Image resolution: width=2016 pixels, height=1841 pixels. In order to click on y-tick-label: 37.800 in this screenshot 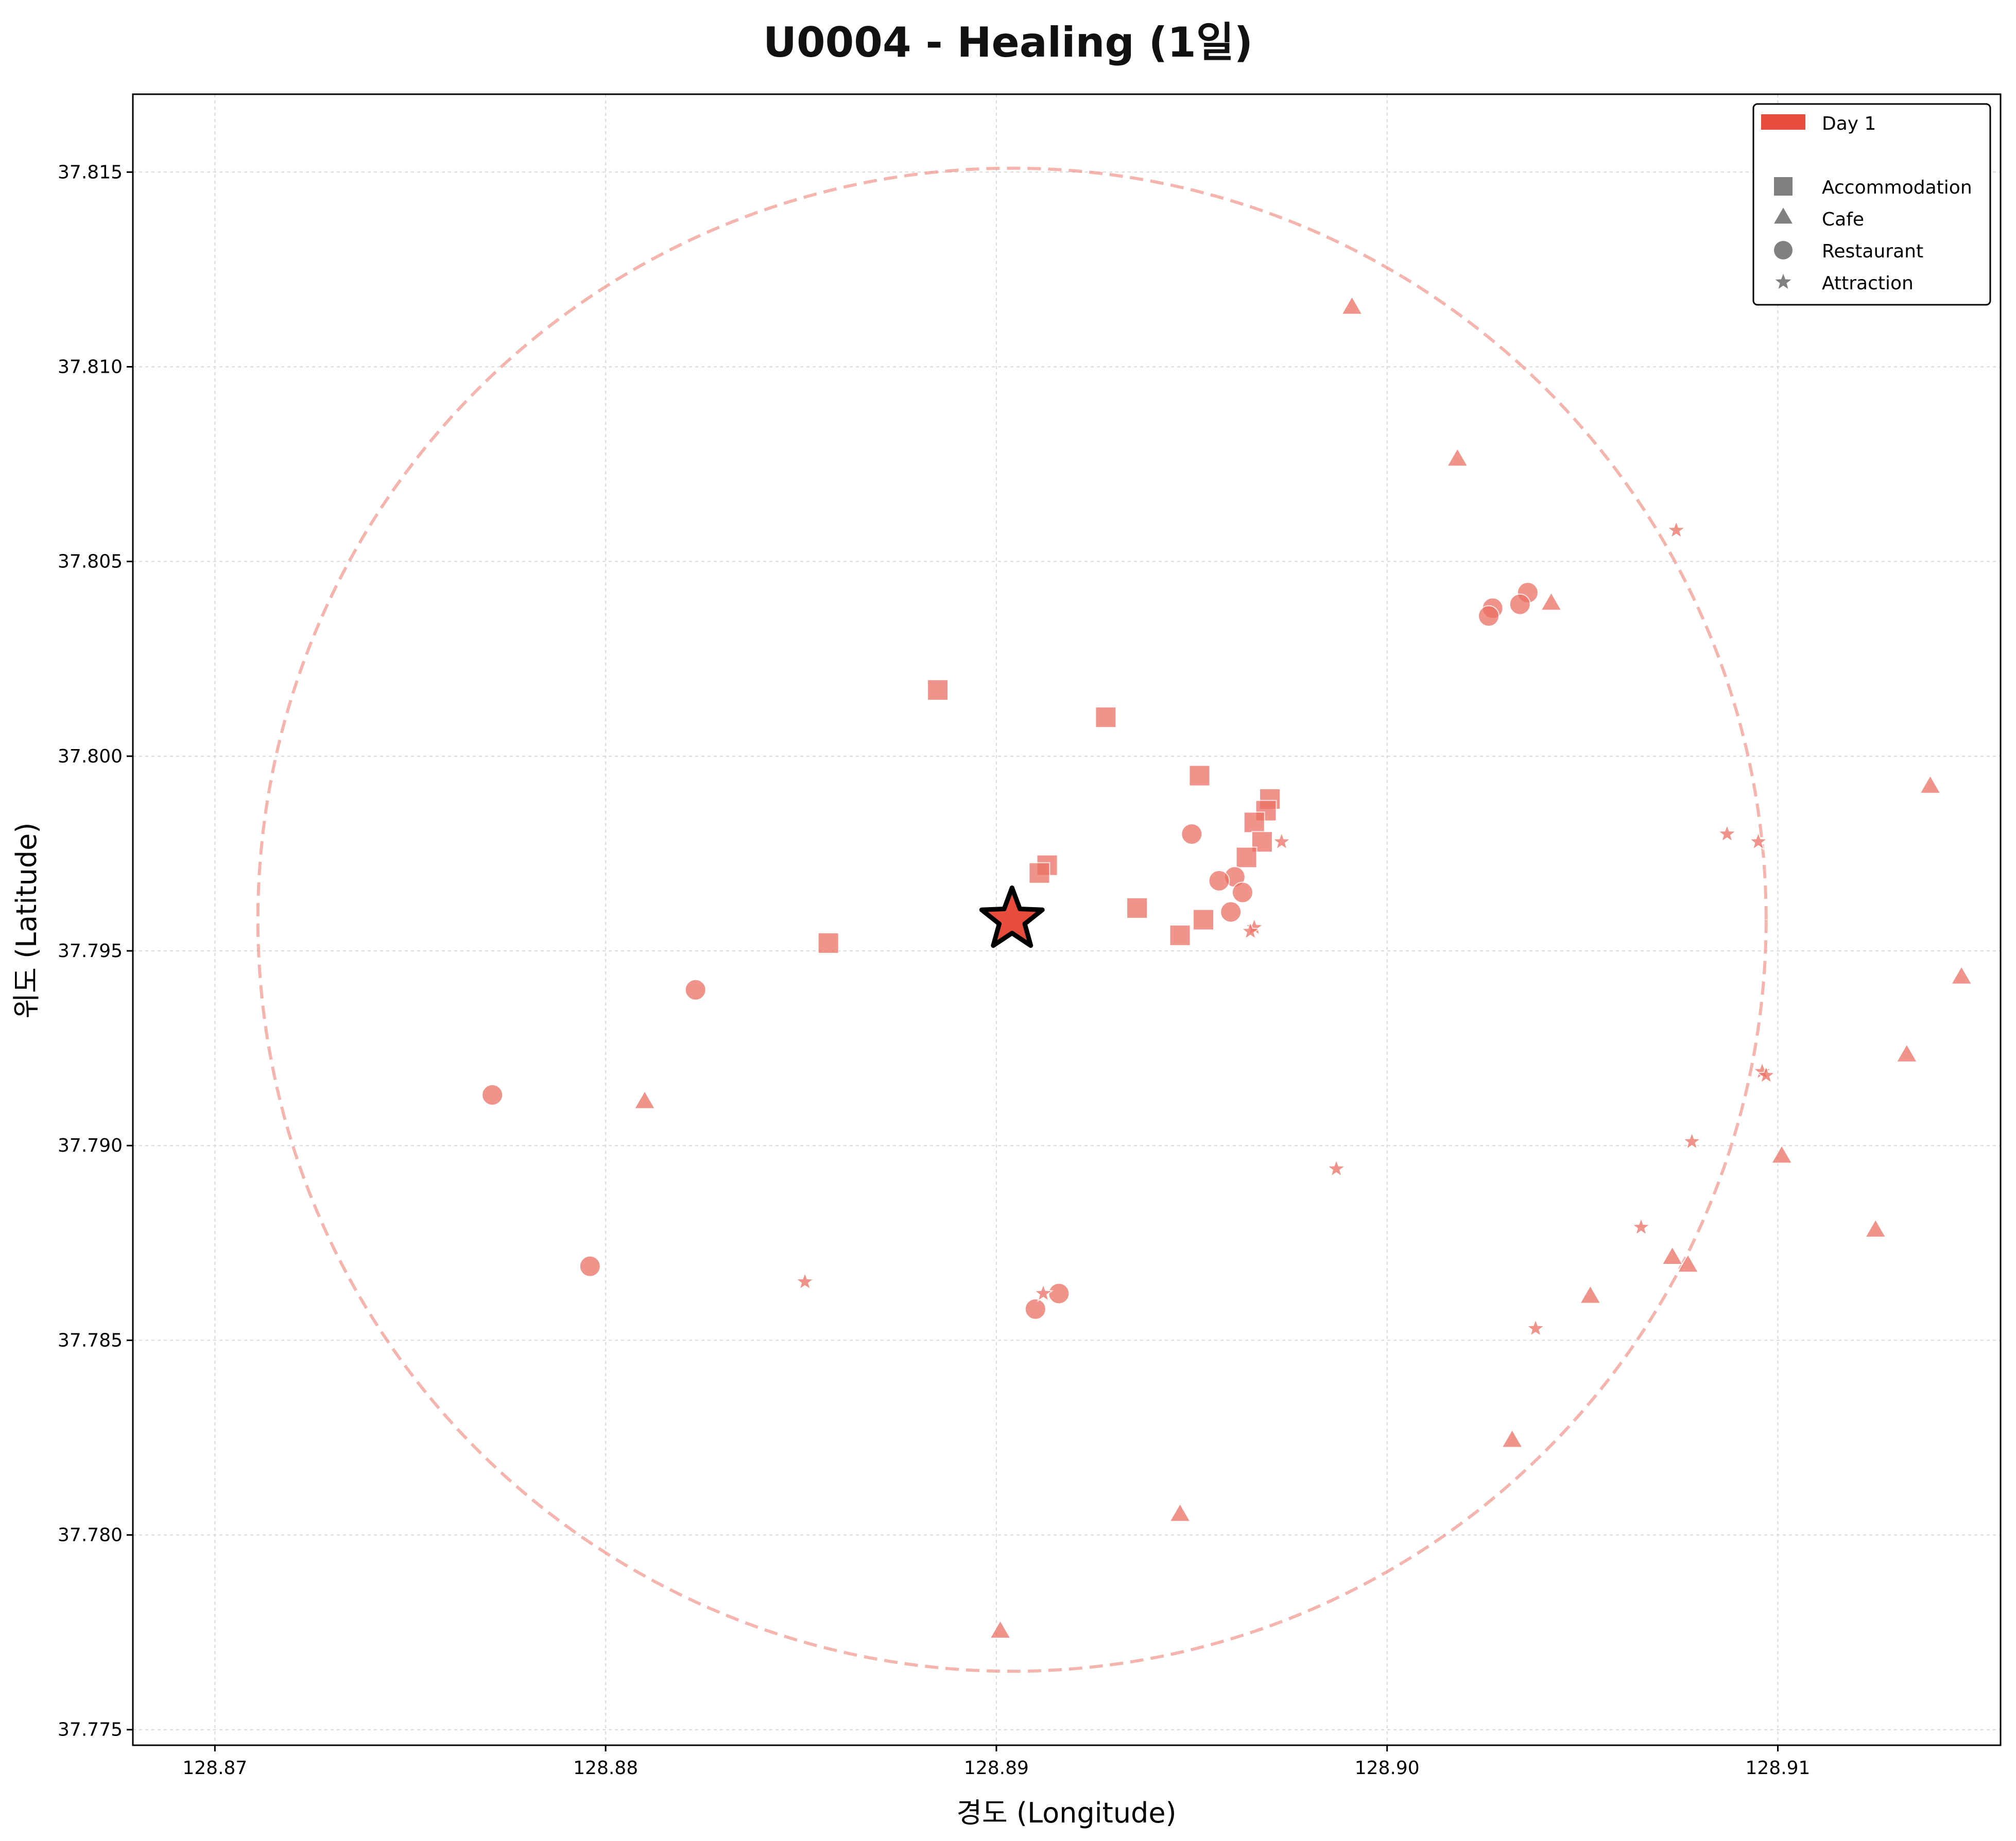, I will do `click(90, 757)`.